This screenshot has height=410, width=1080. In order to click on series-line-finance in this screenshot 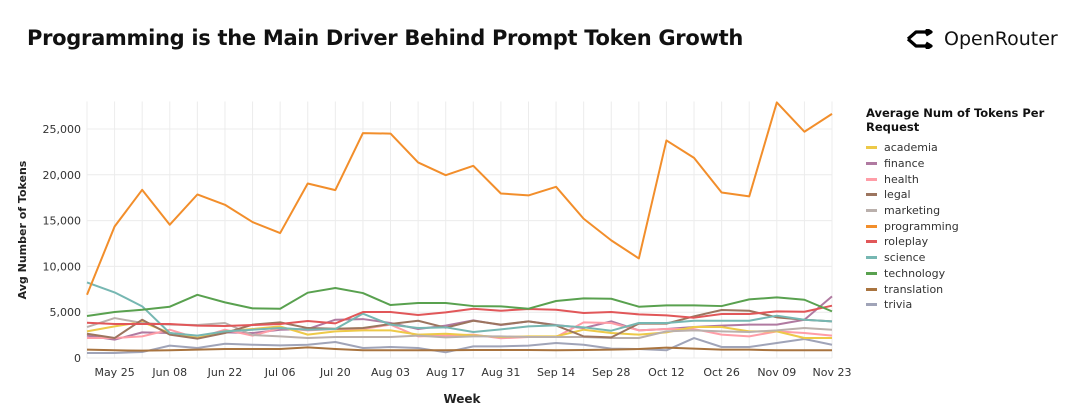, I will do `click(459, 318)`.